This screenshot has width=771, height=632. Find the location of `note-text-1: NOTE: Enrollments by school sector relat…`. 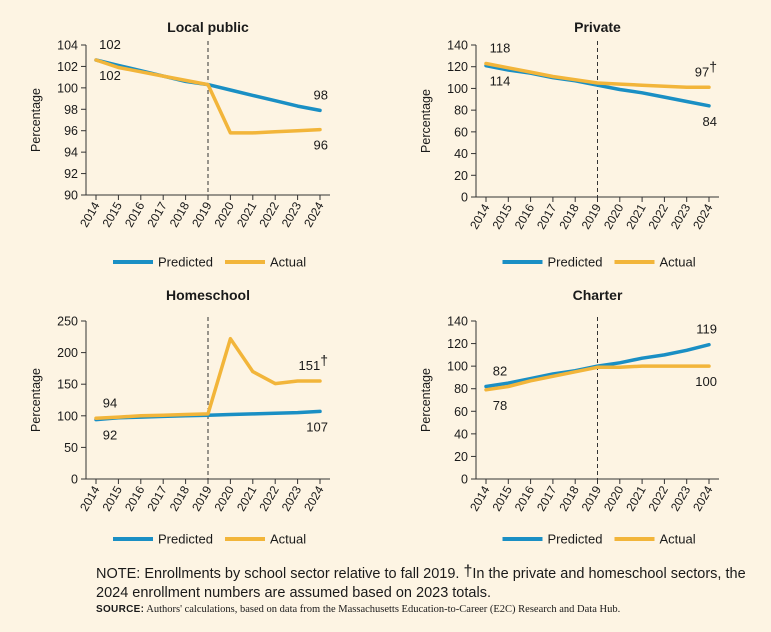

note-text-1: NOTE: Enrollments by school sector relat… is located at coordinates (280, 574).